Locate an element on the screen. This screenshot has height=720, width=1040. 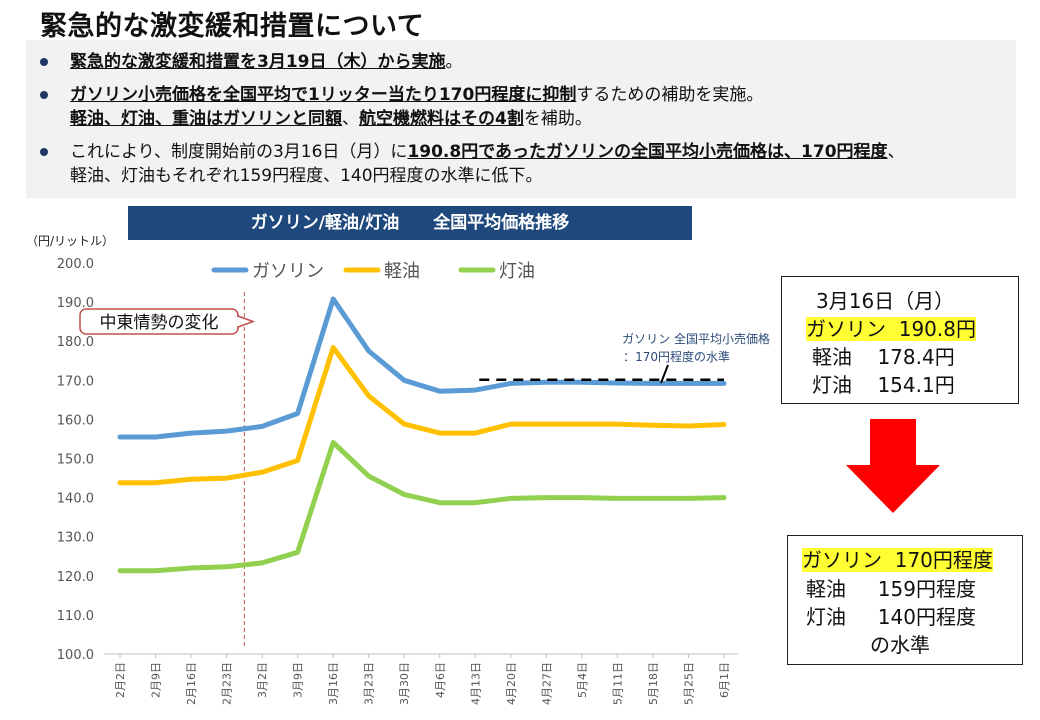
before-row-kerosene: 灯油 154.1円 is located at coordinates (883, 383).